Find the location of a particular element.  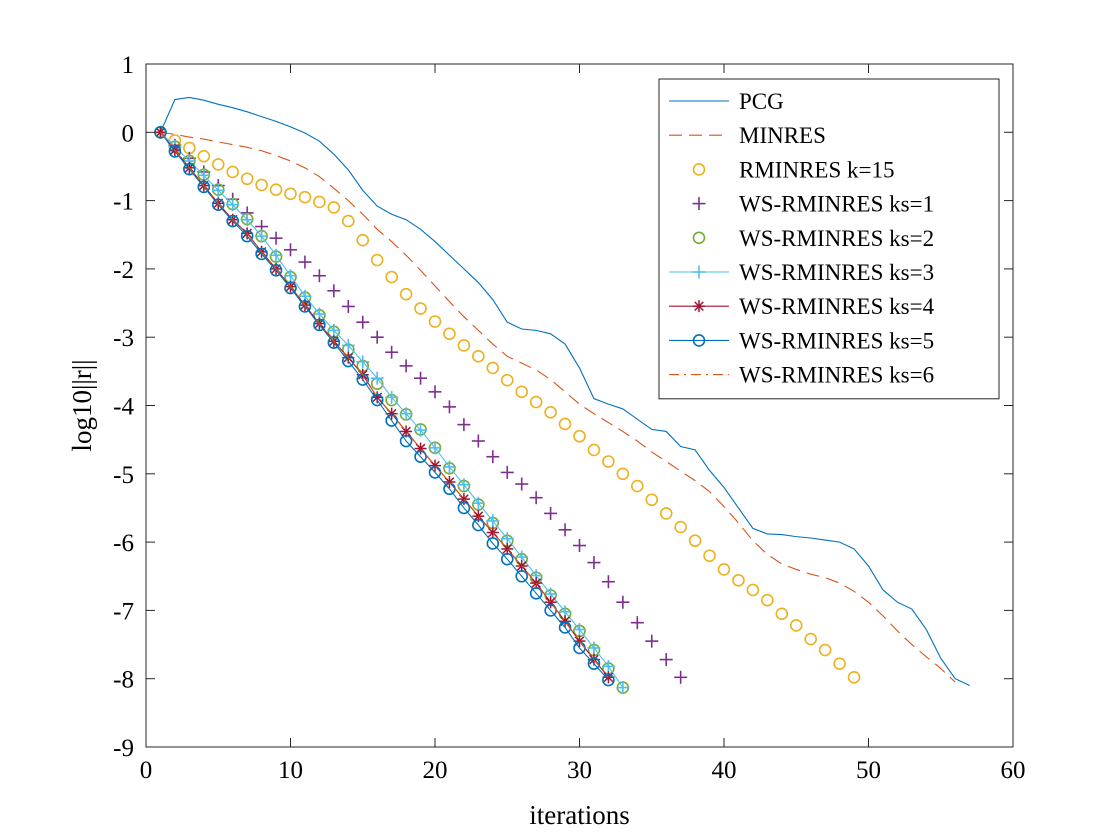

legend-entry-ws-rminres-ks-2: WS-RMINRES ks=2 is located at coordinates (813, 238).